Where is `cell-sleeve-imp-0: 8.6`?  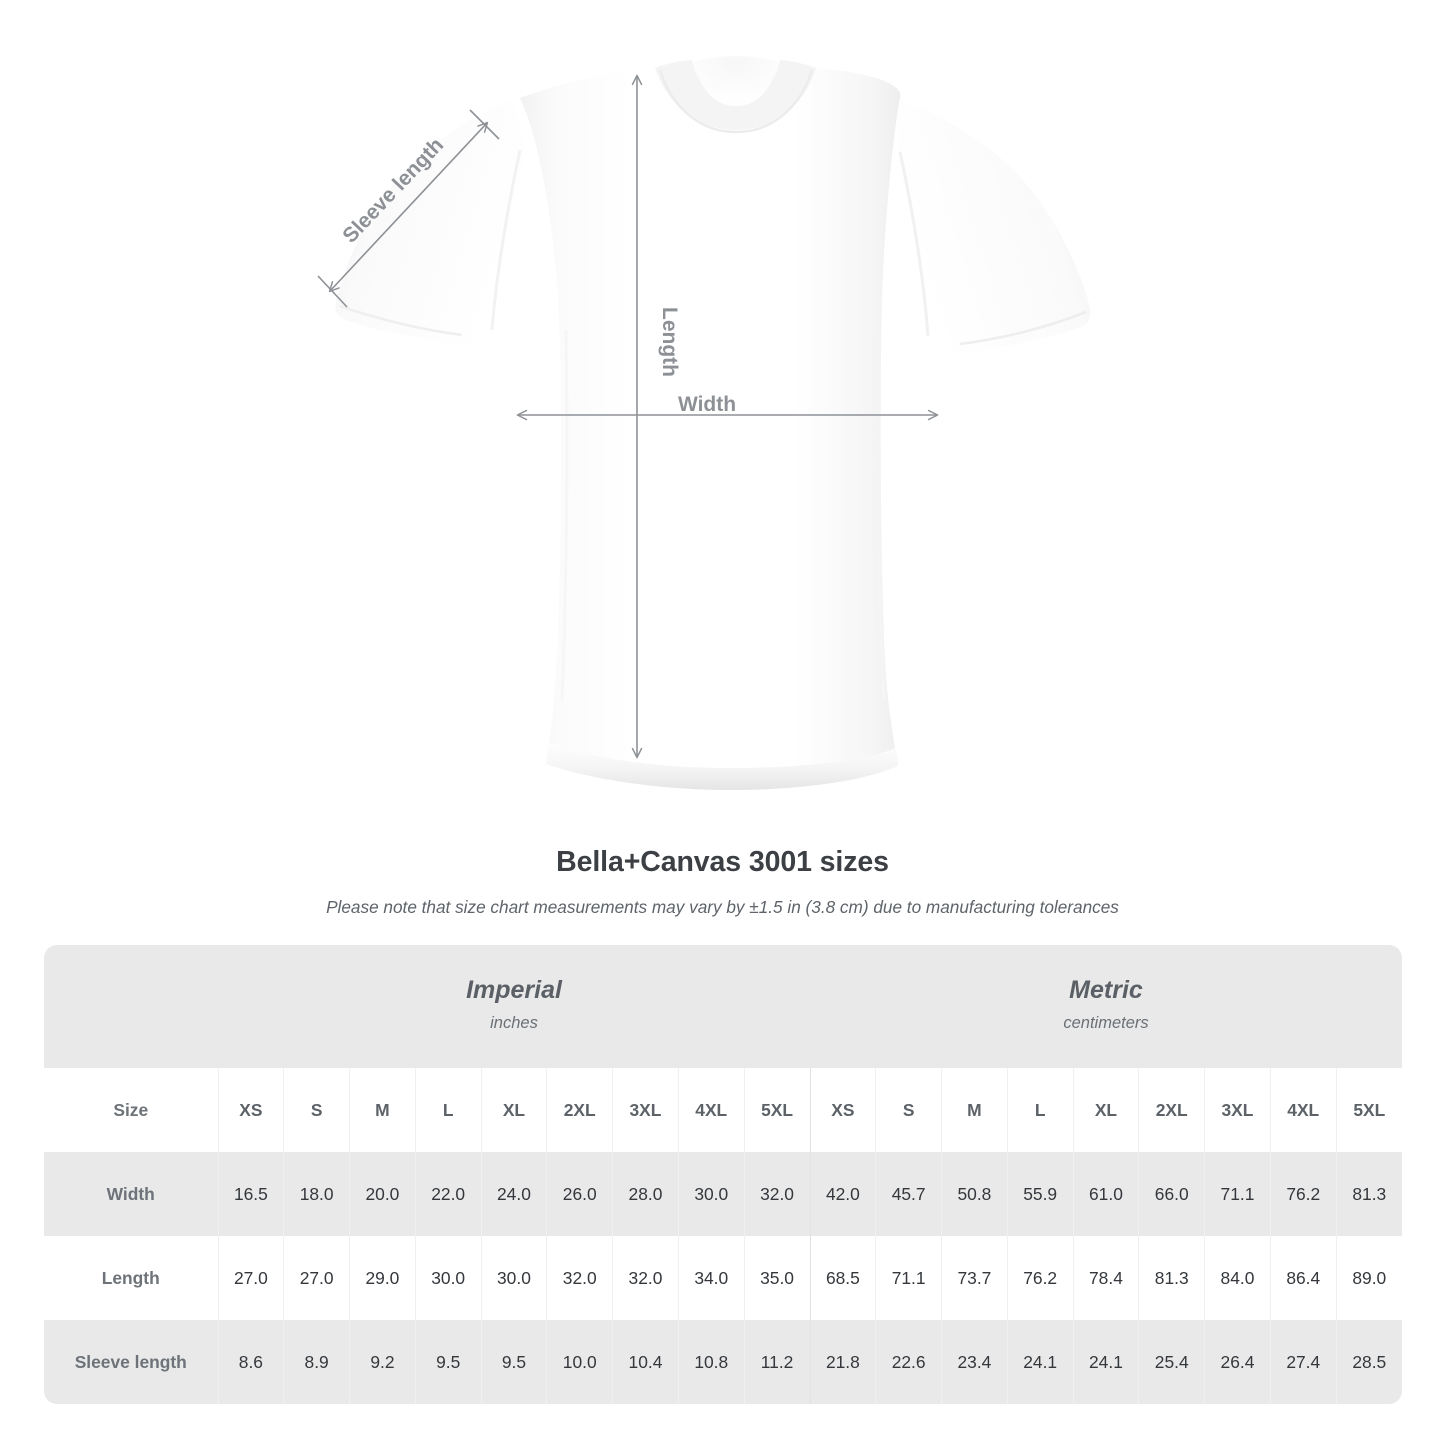
cell-sleeve-imp-0: 8.6 is located at coordinates (250, 1362).